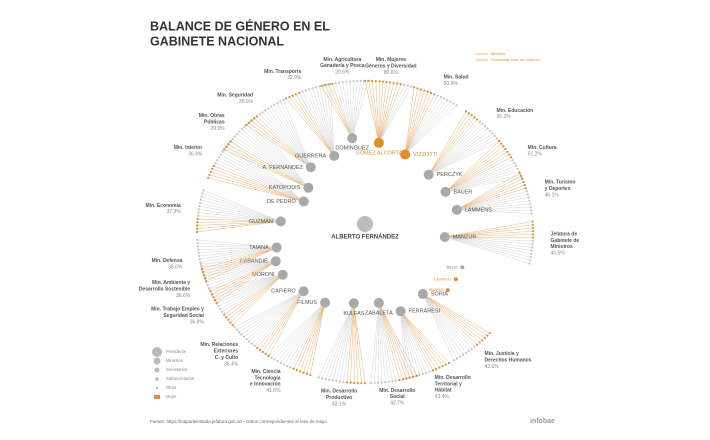  I want to click on ministry-name: Exteriores, so click(226, 352).